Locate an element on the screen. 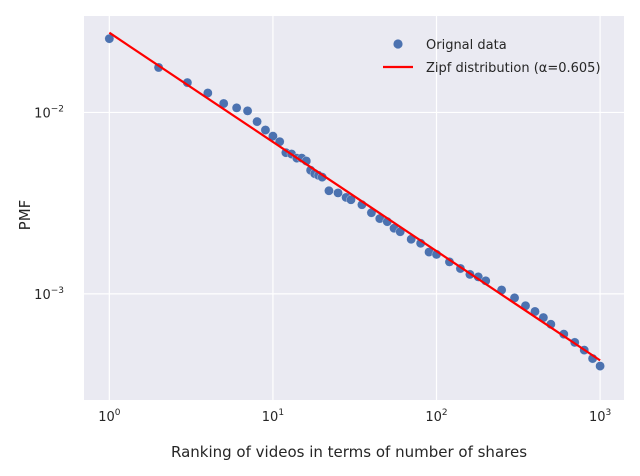 The image size is (640, 476). legend-label-zipf: Zipf distribution (α=0.605) is located at coordinates (513, 68).